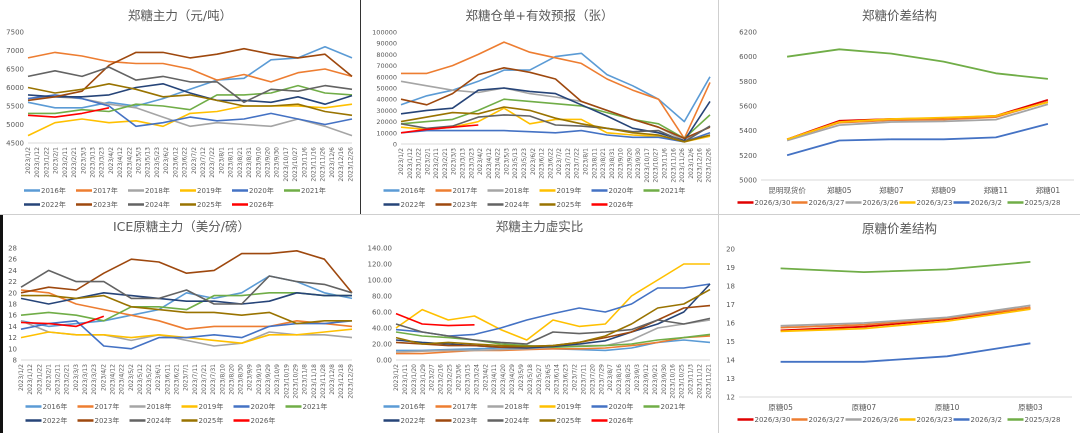 The image size is (1080, 433). Describe the element at coordinates (286, 164) in the screenshot. I see `x-tick-label: 2023/10/17` at that location.